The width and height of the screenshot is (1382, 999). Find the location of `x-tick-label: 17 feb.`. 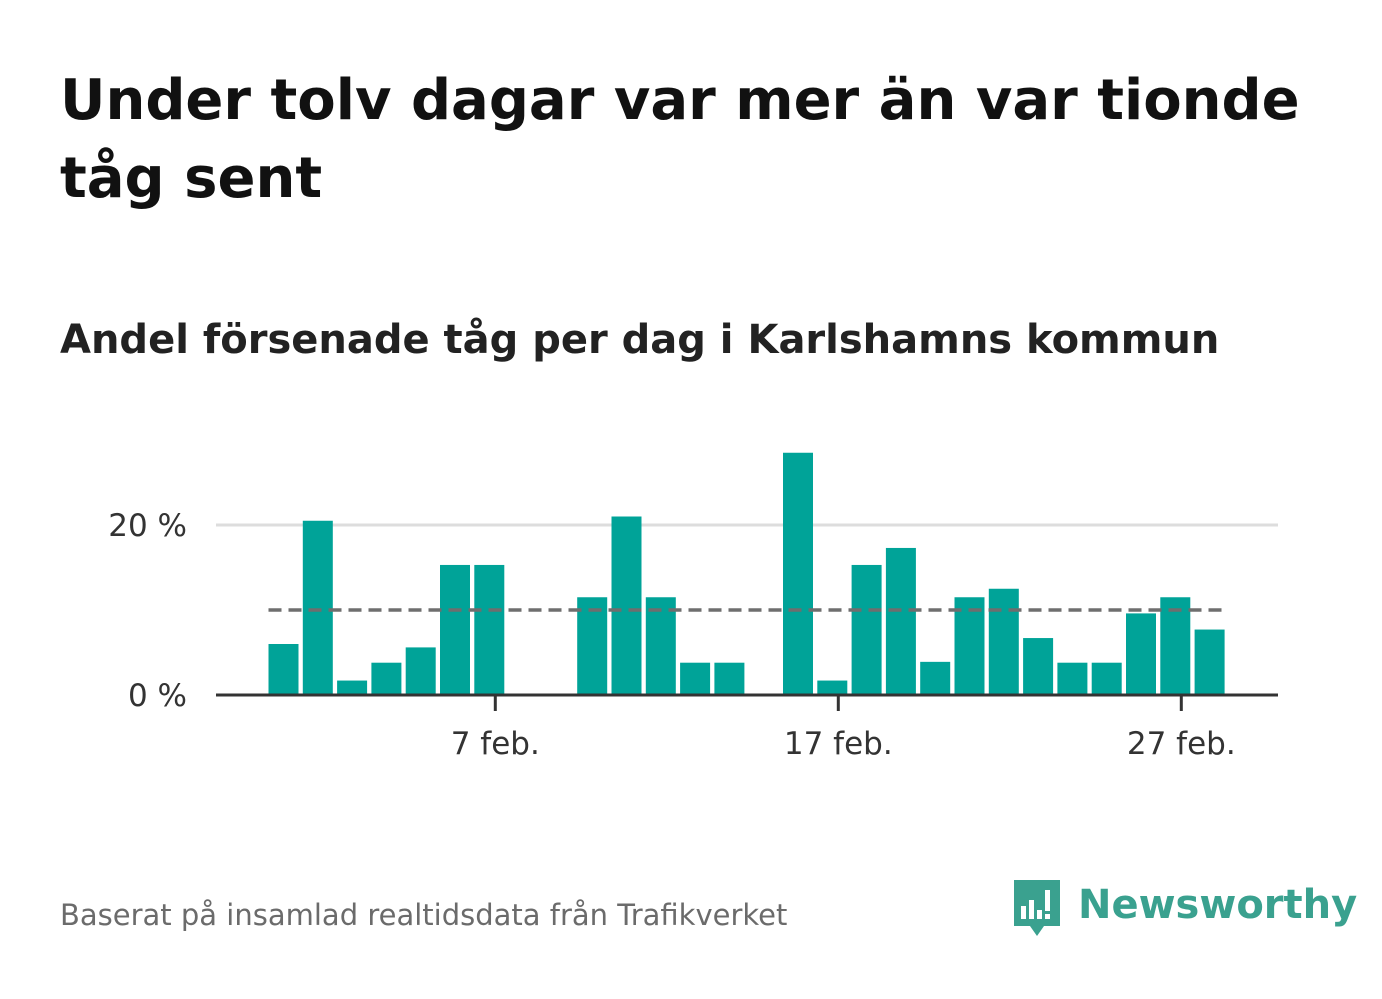

x-tick-label: 17 feb. is located at coordinates (838, 744).